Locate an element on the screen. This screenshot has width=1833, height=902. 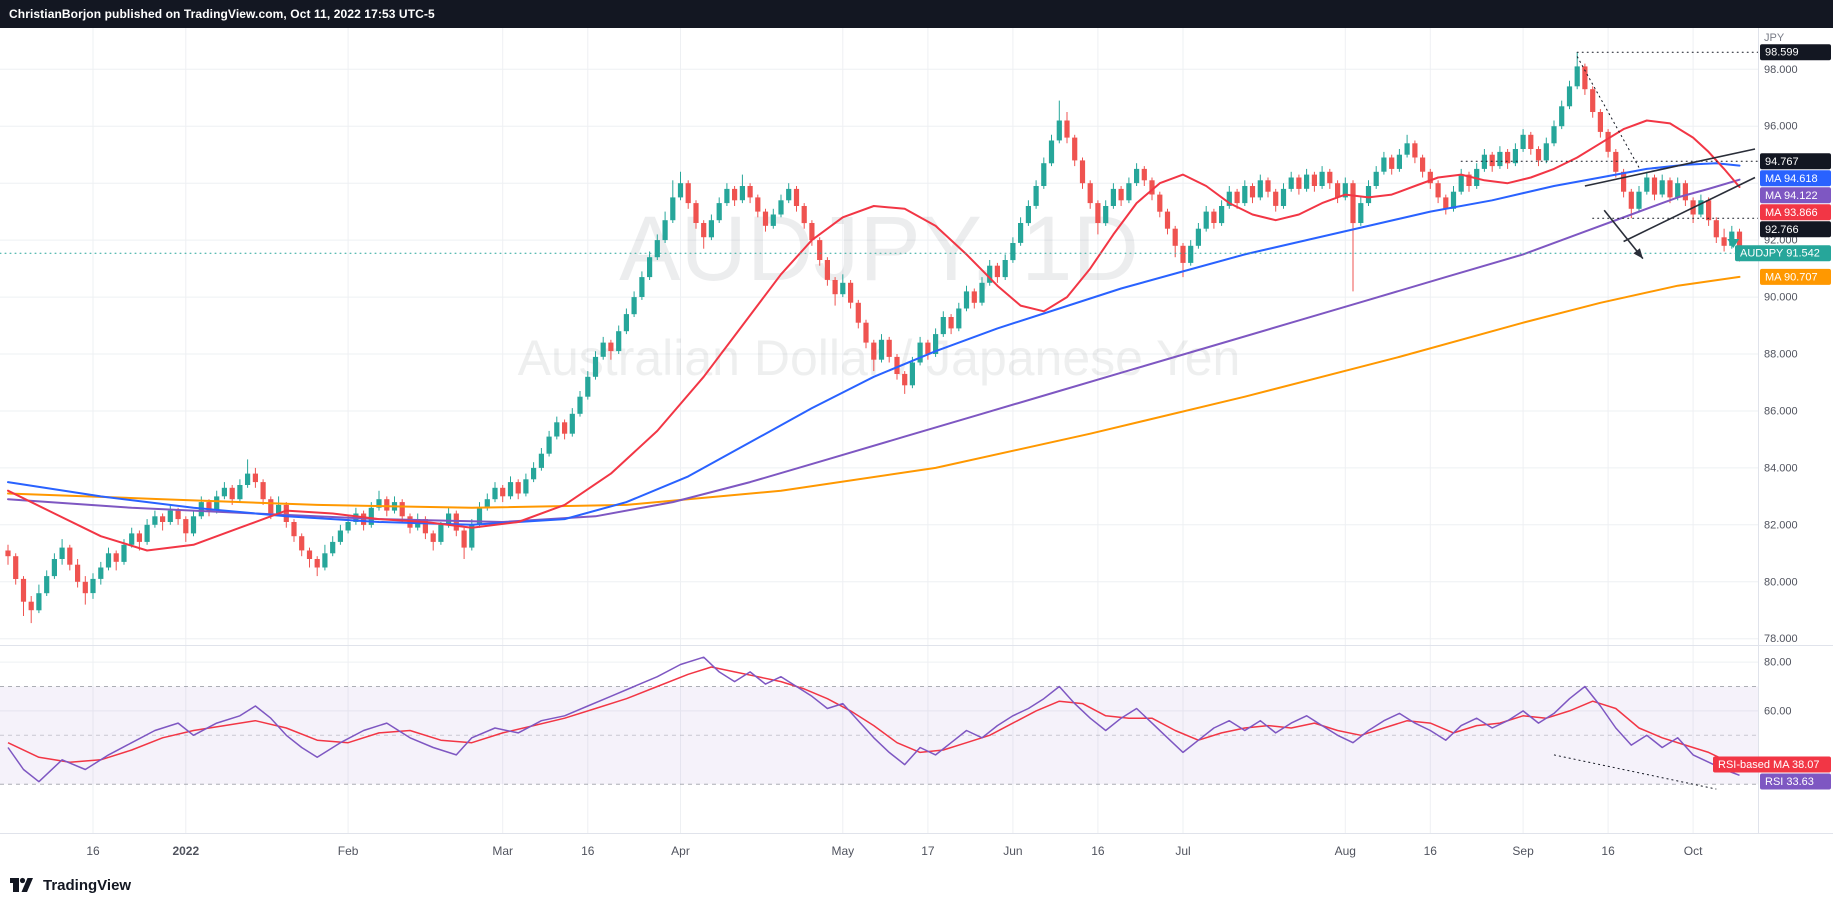
rsi-lines is located at coordinates (873, 719).